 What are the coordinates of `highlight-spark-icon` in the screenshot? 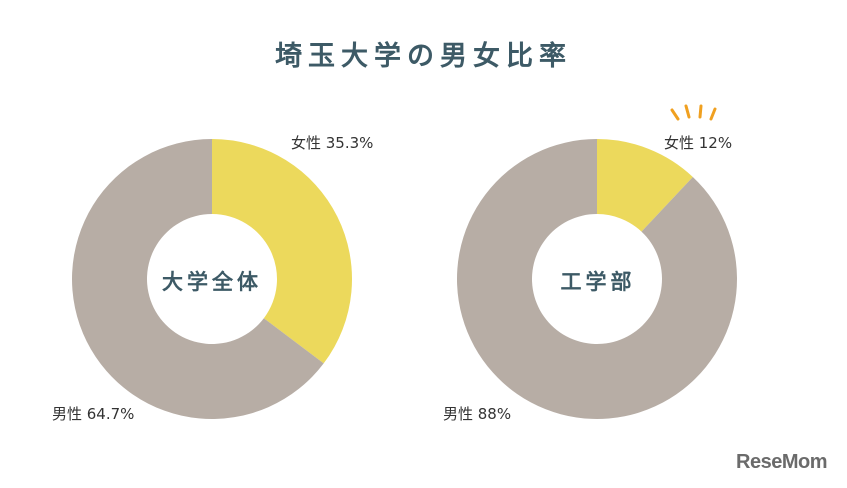 It's located at (693, 112).